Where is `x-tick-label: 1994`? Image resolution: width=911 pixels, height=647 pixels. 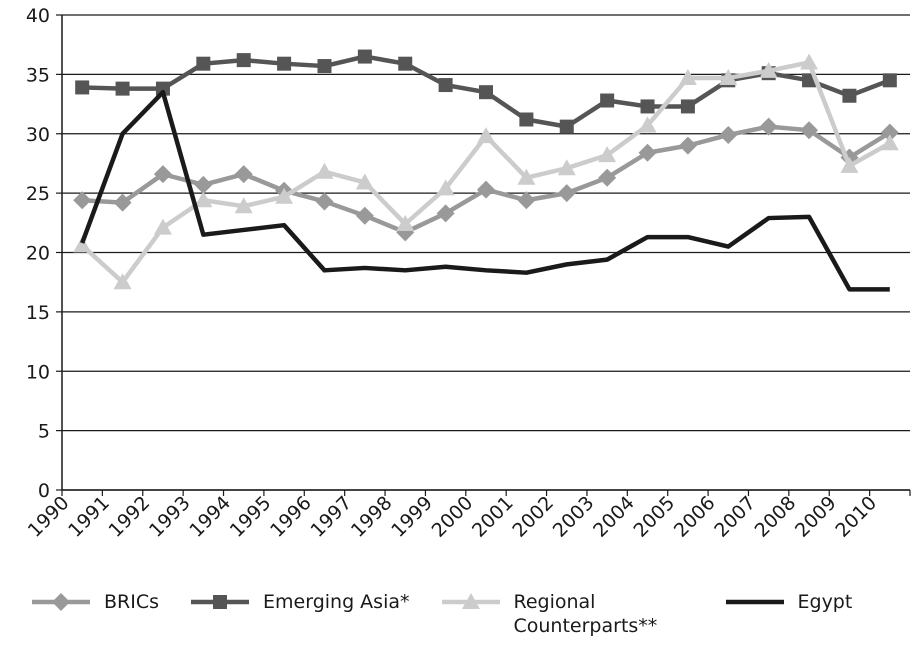 x-tick-label: 1994 is located at coordinates (210, 517).